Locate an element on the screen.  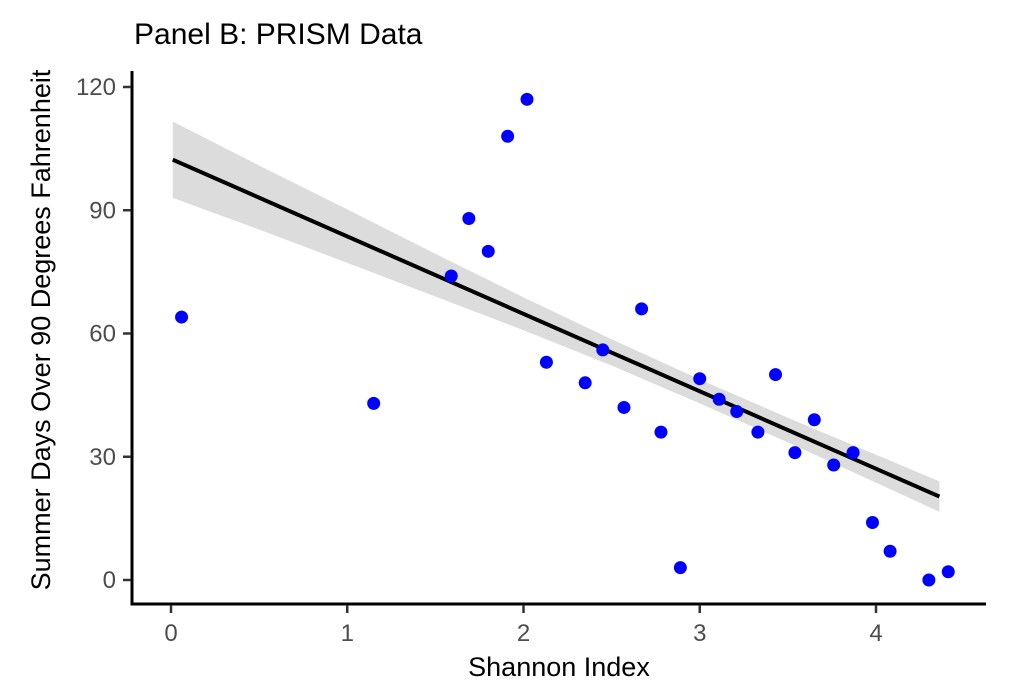
x-tick-label: 4 is located at coordinates (875, 633).